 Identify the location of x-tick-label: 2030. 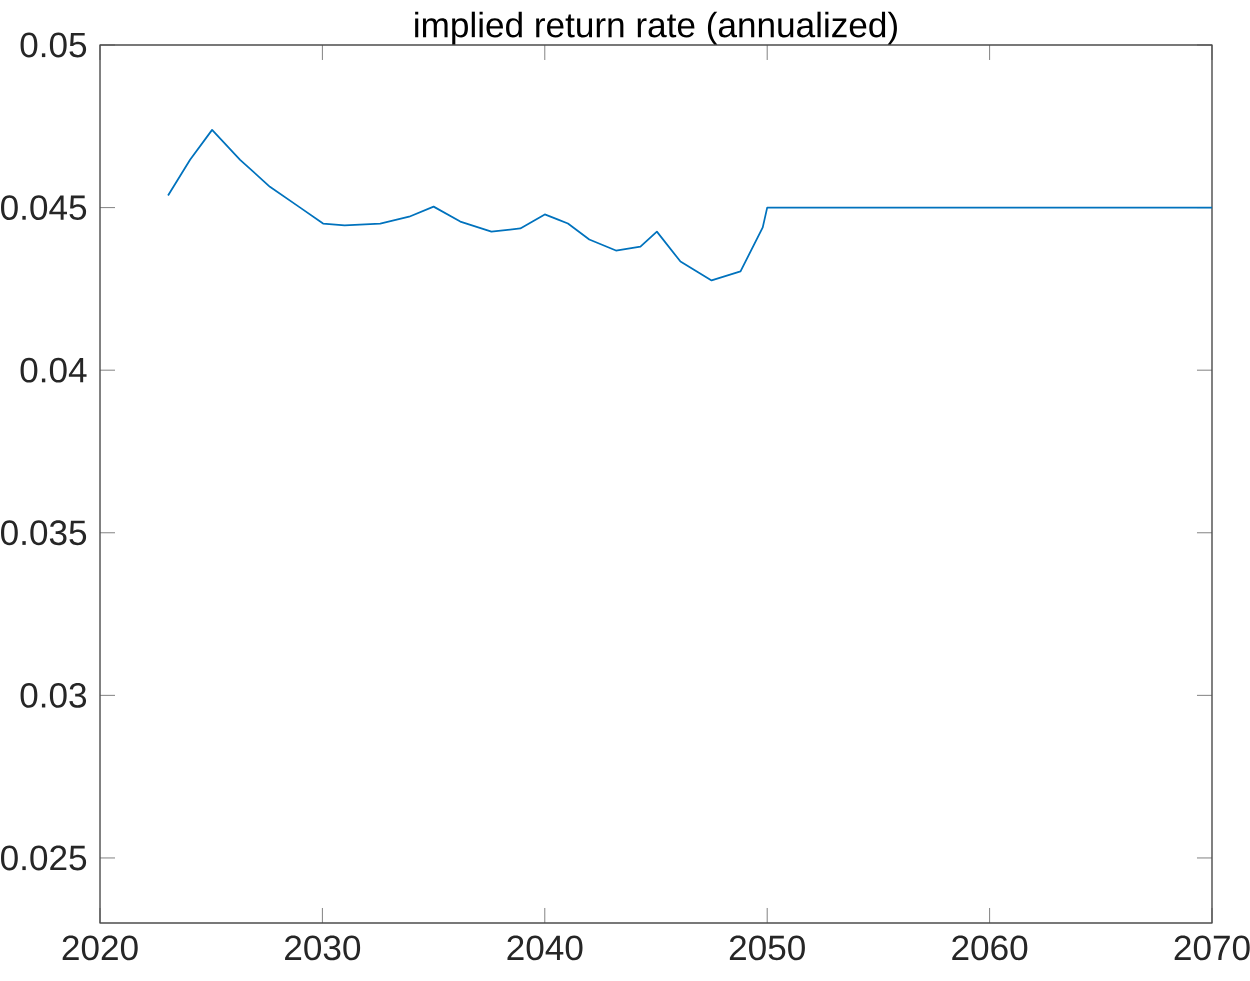
(323, 948).